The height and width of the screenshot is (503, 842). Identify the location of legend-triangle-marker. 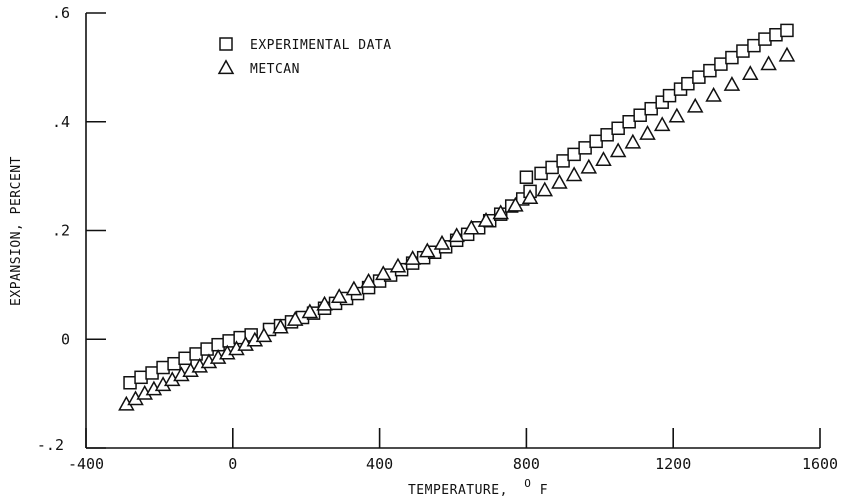
(226, 67).